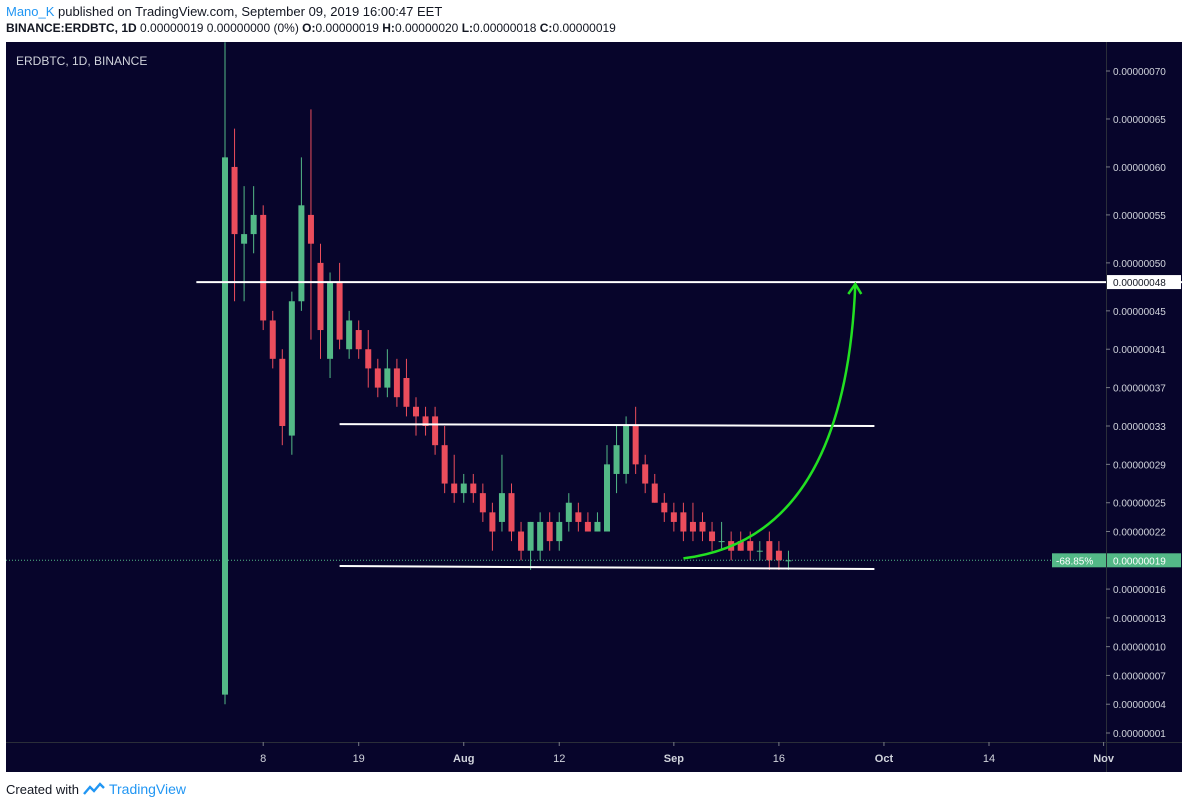  What do you see at coordinates (1139, 648) in the screenshot?
I see `price-tick-label: 0.00000010` at bounding box center [1139, 648].